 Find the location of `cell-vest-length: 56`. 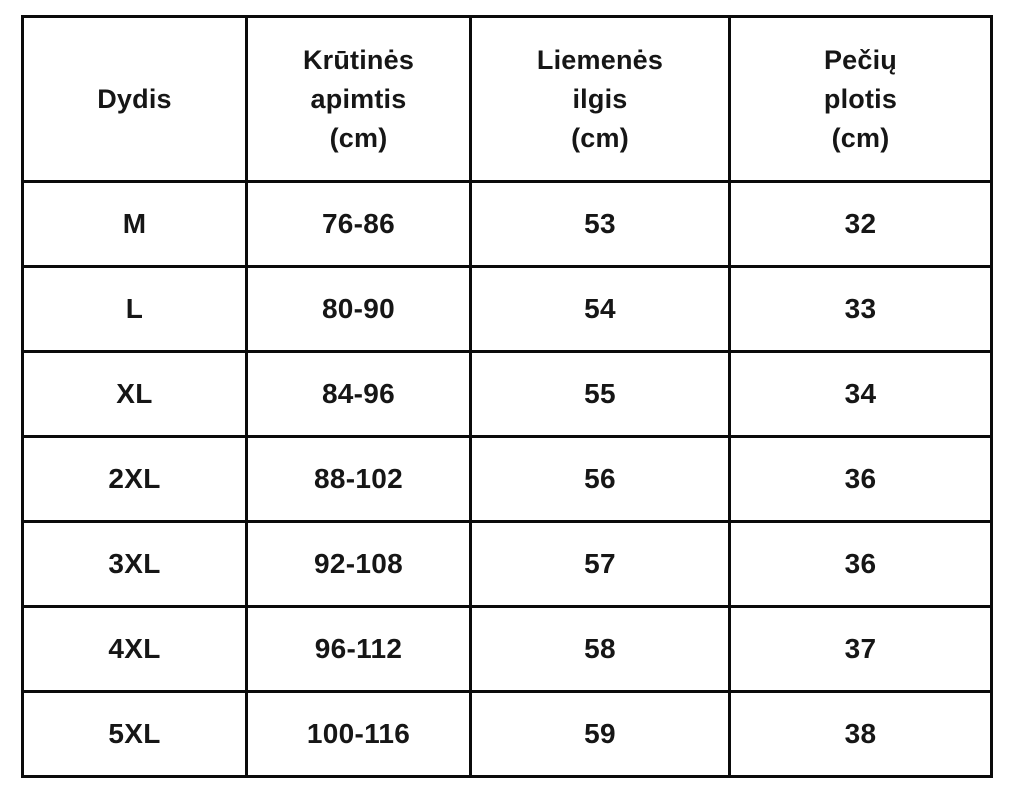

cell-vest-length: 56 is located at coordinates (600, 479).